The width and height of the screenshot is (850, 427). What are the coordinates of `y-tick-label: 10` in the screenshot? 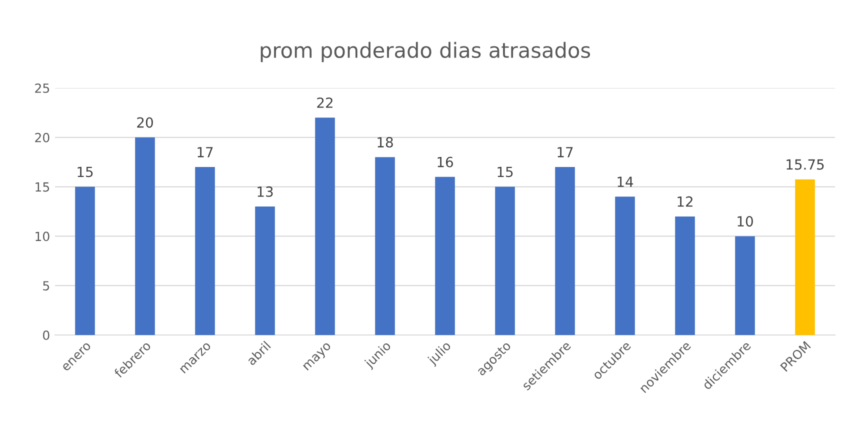 It's located at (43, 237).